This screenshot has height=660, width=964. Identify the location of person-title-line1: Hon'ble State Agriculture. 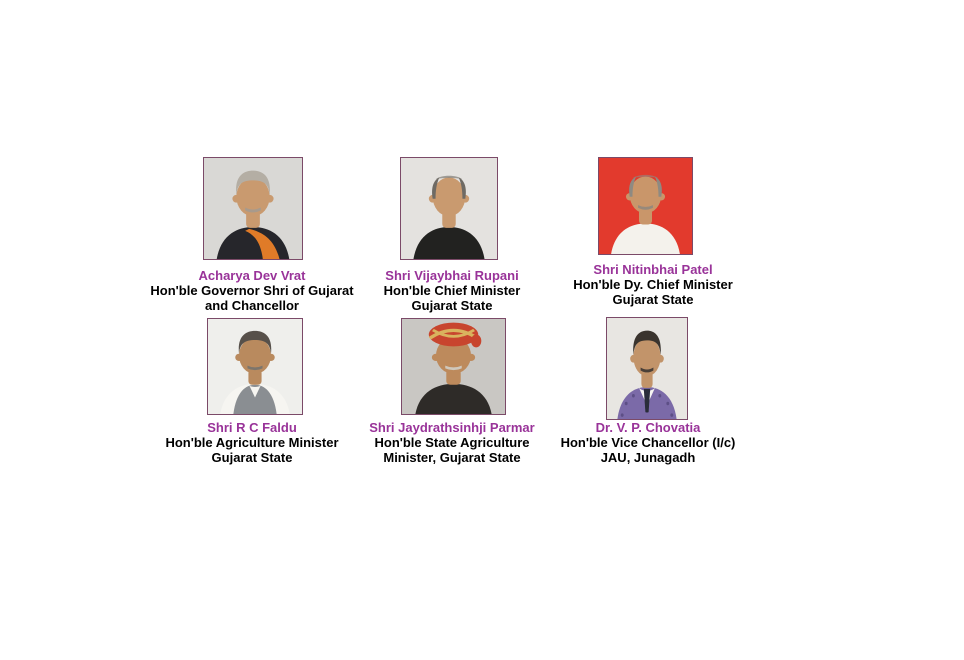
(452, 442).